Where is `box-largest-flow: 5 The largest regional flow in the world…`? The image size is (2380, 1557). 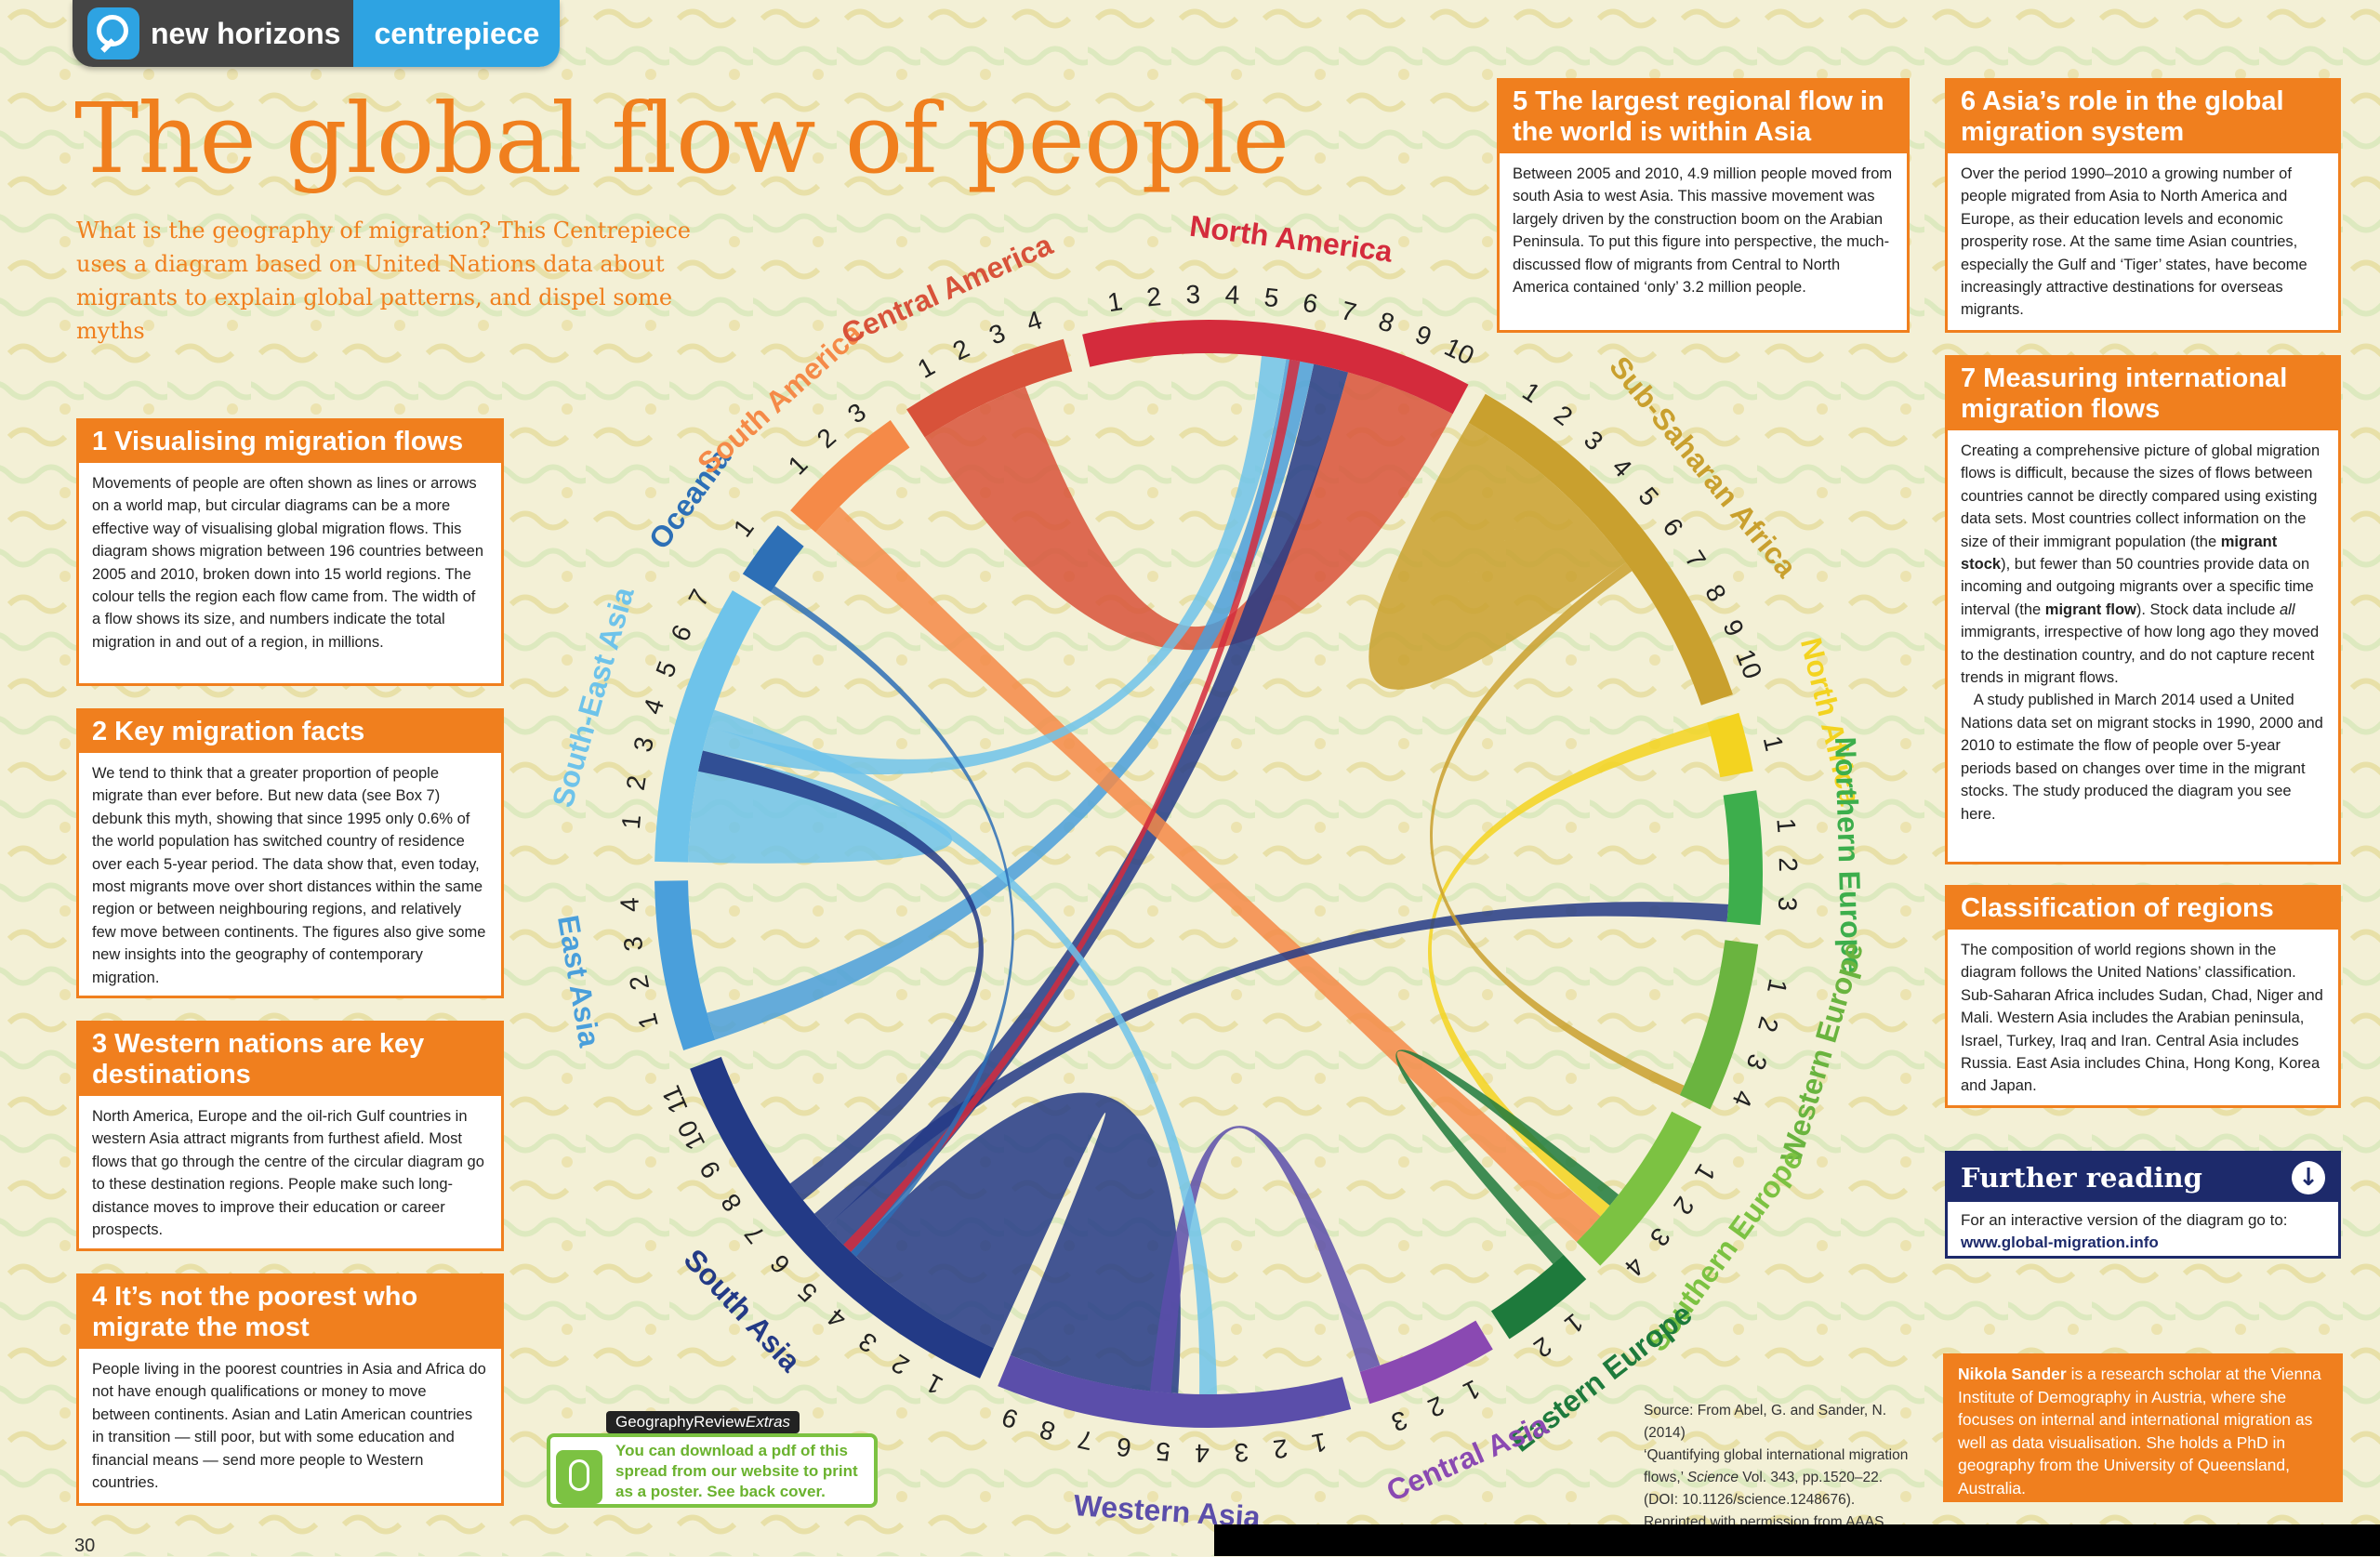 box-largest-flow: 5 The largest regional flow in the world… is located at coordinates (1703, 205).